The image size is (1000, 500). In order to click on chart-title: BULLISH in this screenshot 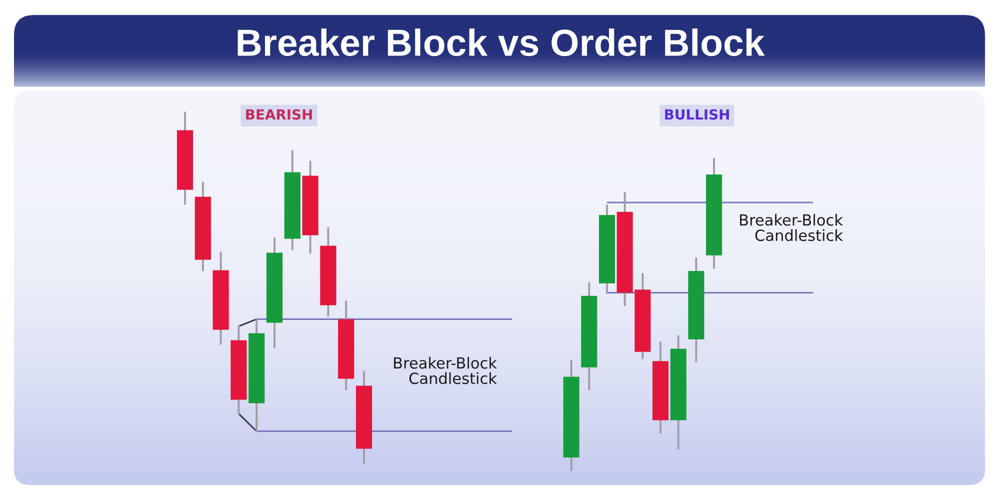, I will do `click(697, 114)`.